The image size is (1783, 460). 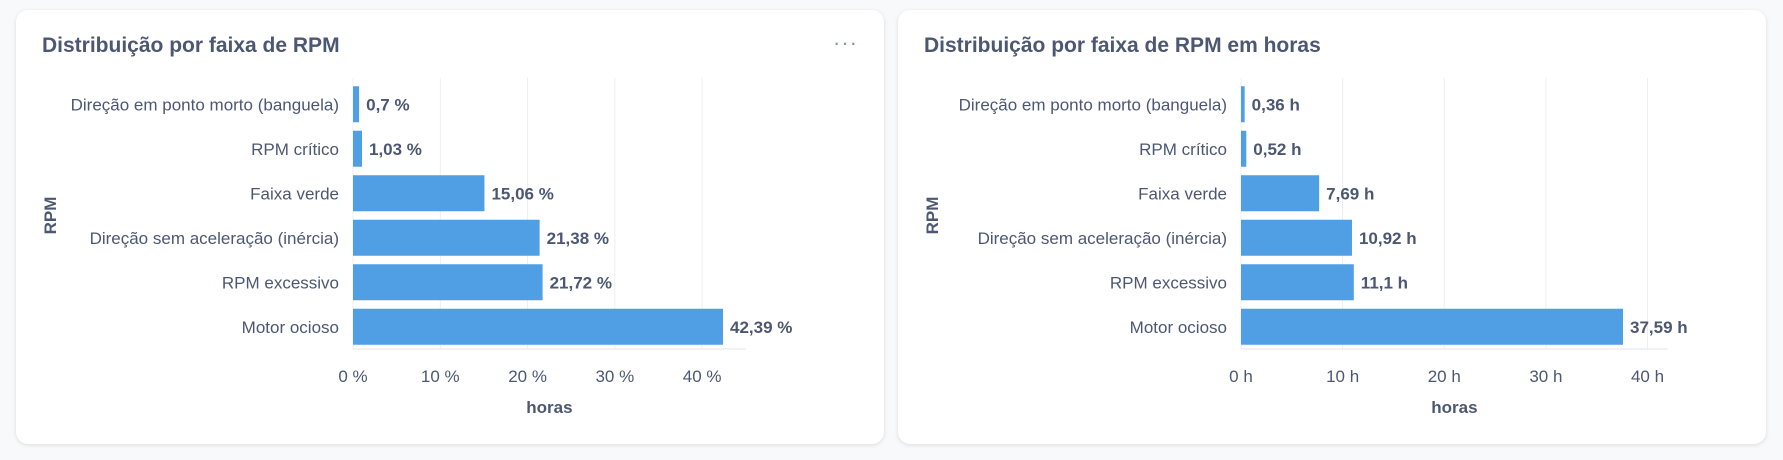 What do you see at coordinates (702, 376) in the screenshot?
I see `x-tick-label: 40 %` at bounding box center [702, 376].